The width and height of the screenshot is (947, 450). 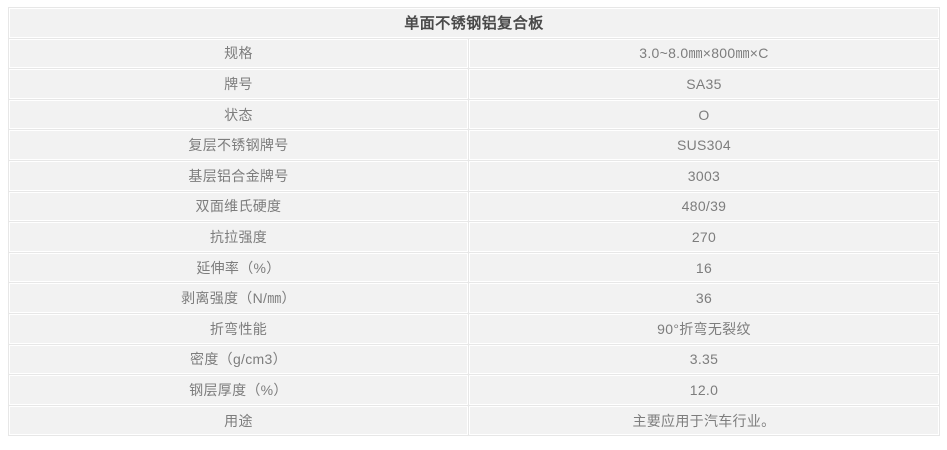 I want to click on spec-value-cell: 270, so click(x=703, y=237).